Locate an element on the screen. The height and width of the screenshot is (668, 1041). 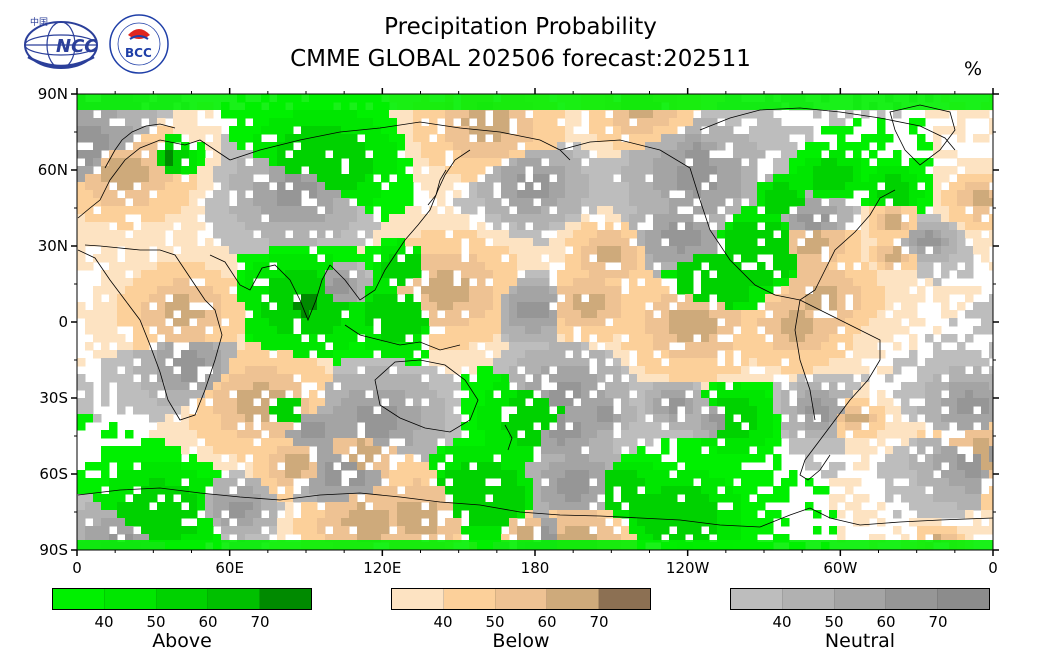
lon-label: 60E is located at coordinates (229, 568).